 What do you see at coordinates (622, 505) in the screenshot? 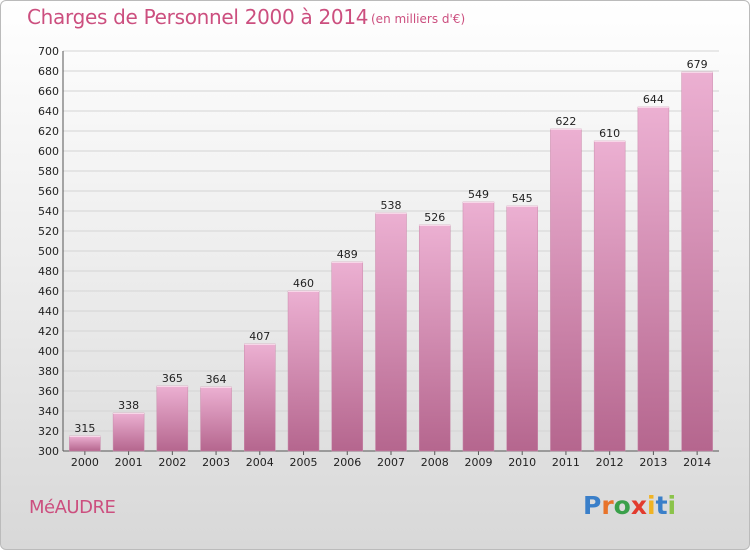
I see `logo-letter: o` at bounding box center [622, 505].